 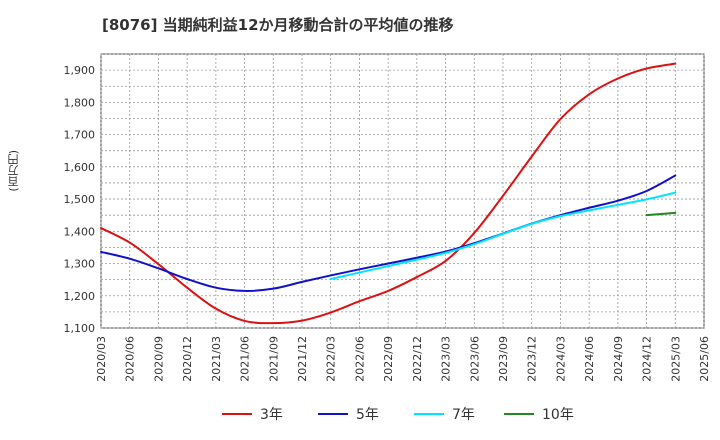 What do you see at coordinates (539, 414) in the screenshot?
I see `legend-item: 10年` at bounding box center [539, 414].